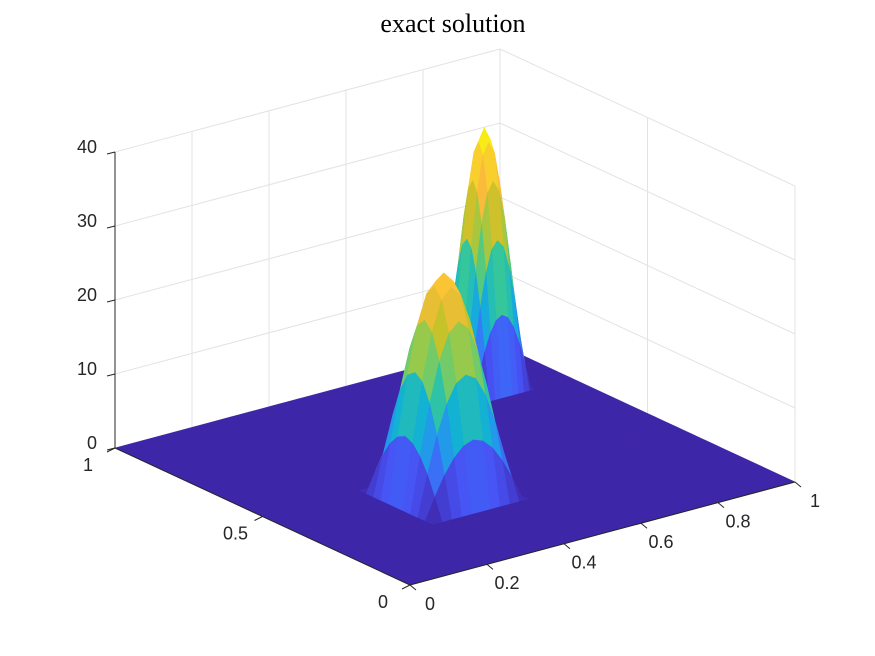 This screenshot has width=875, height=656. What do you see at coordinates (602, 533) in the screenshot?
I see `x-axis-line` at bounding box center [602, 533].